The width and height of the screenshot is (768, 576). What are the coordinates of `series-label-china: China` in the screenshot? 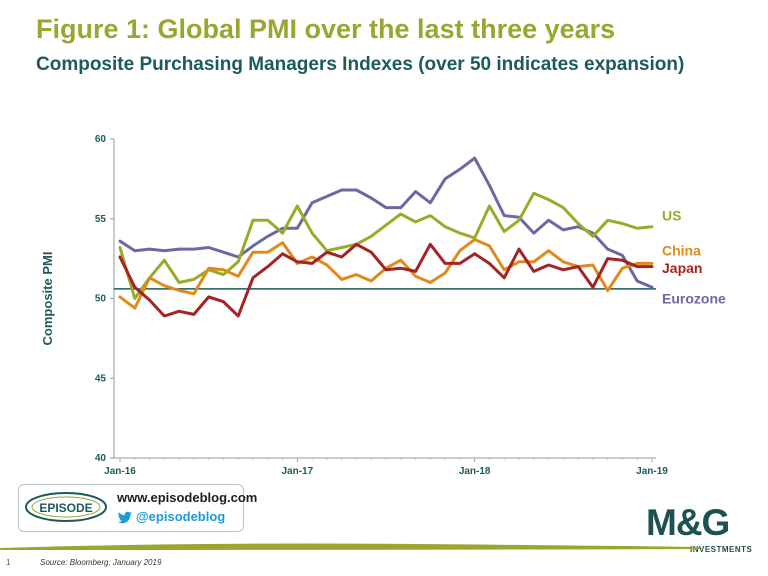 It's located at (681, 251).